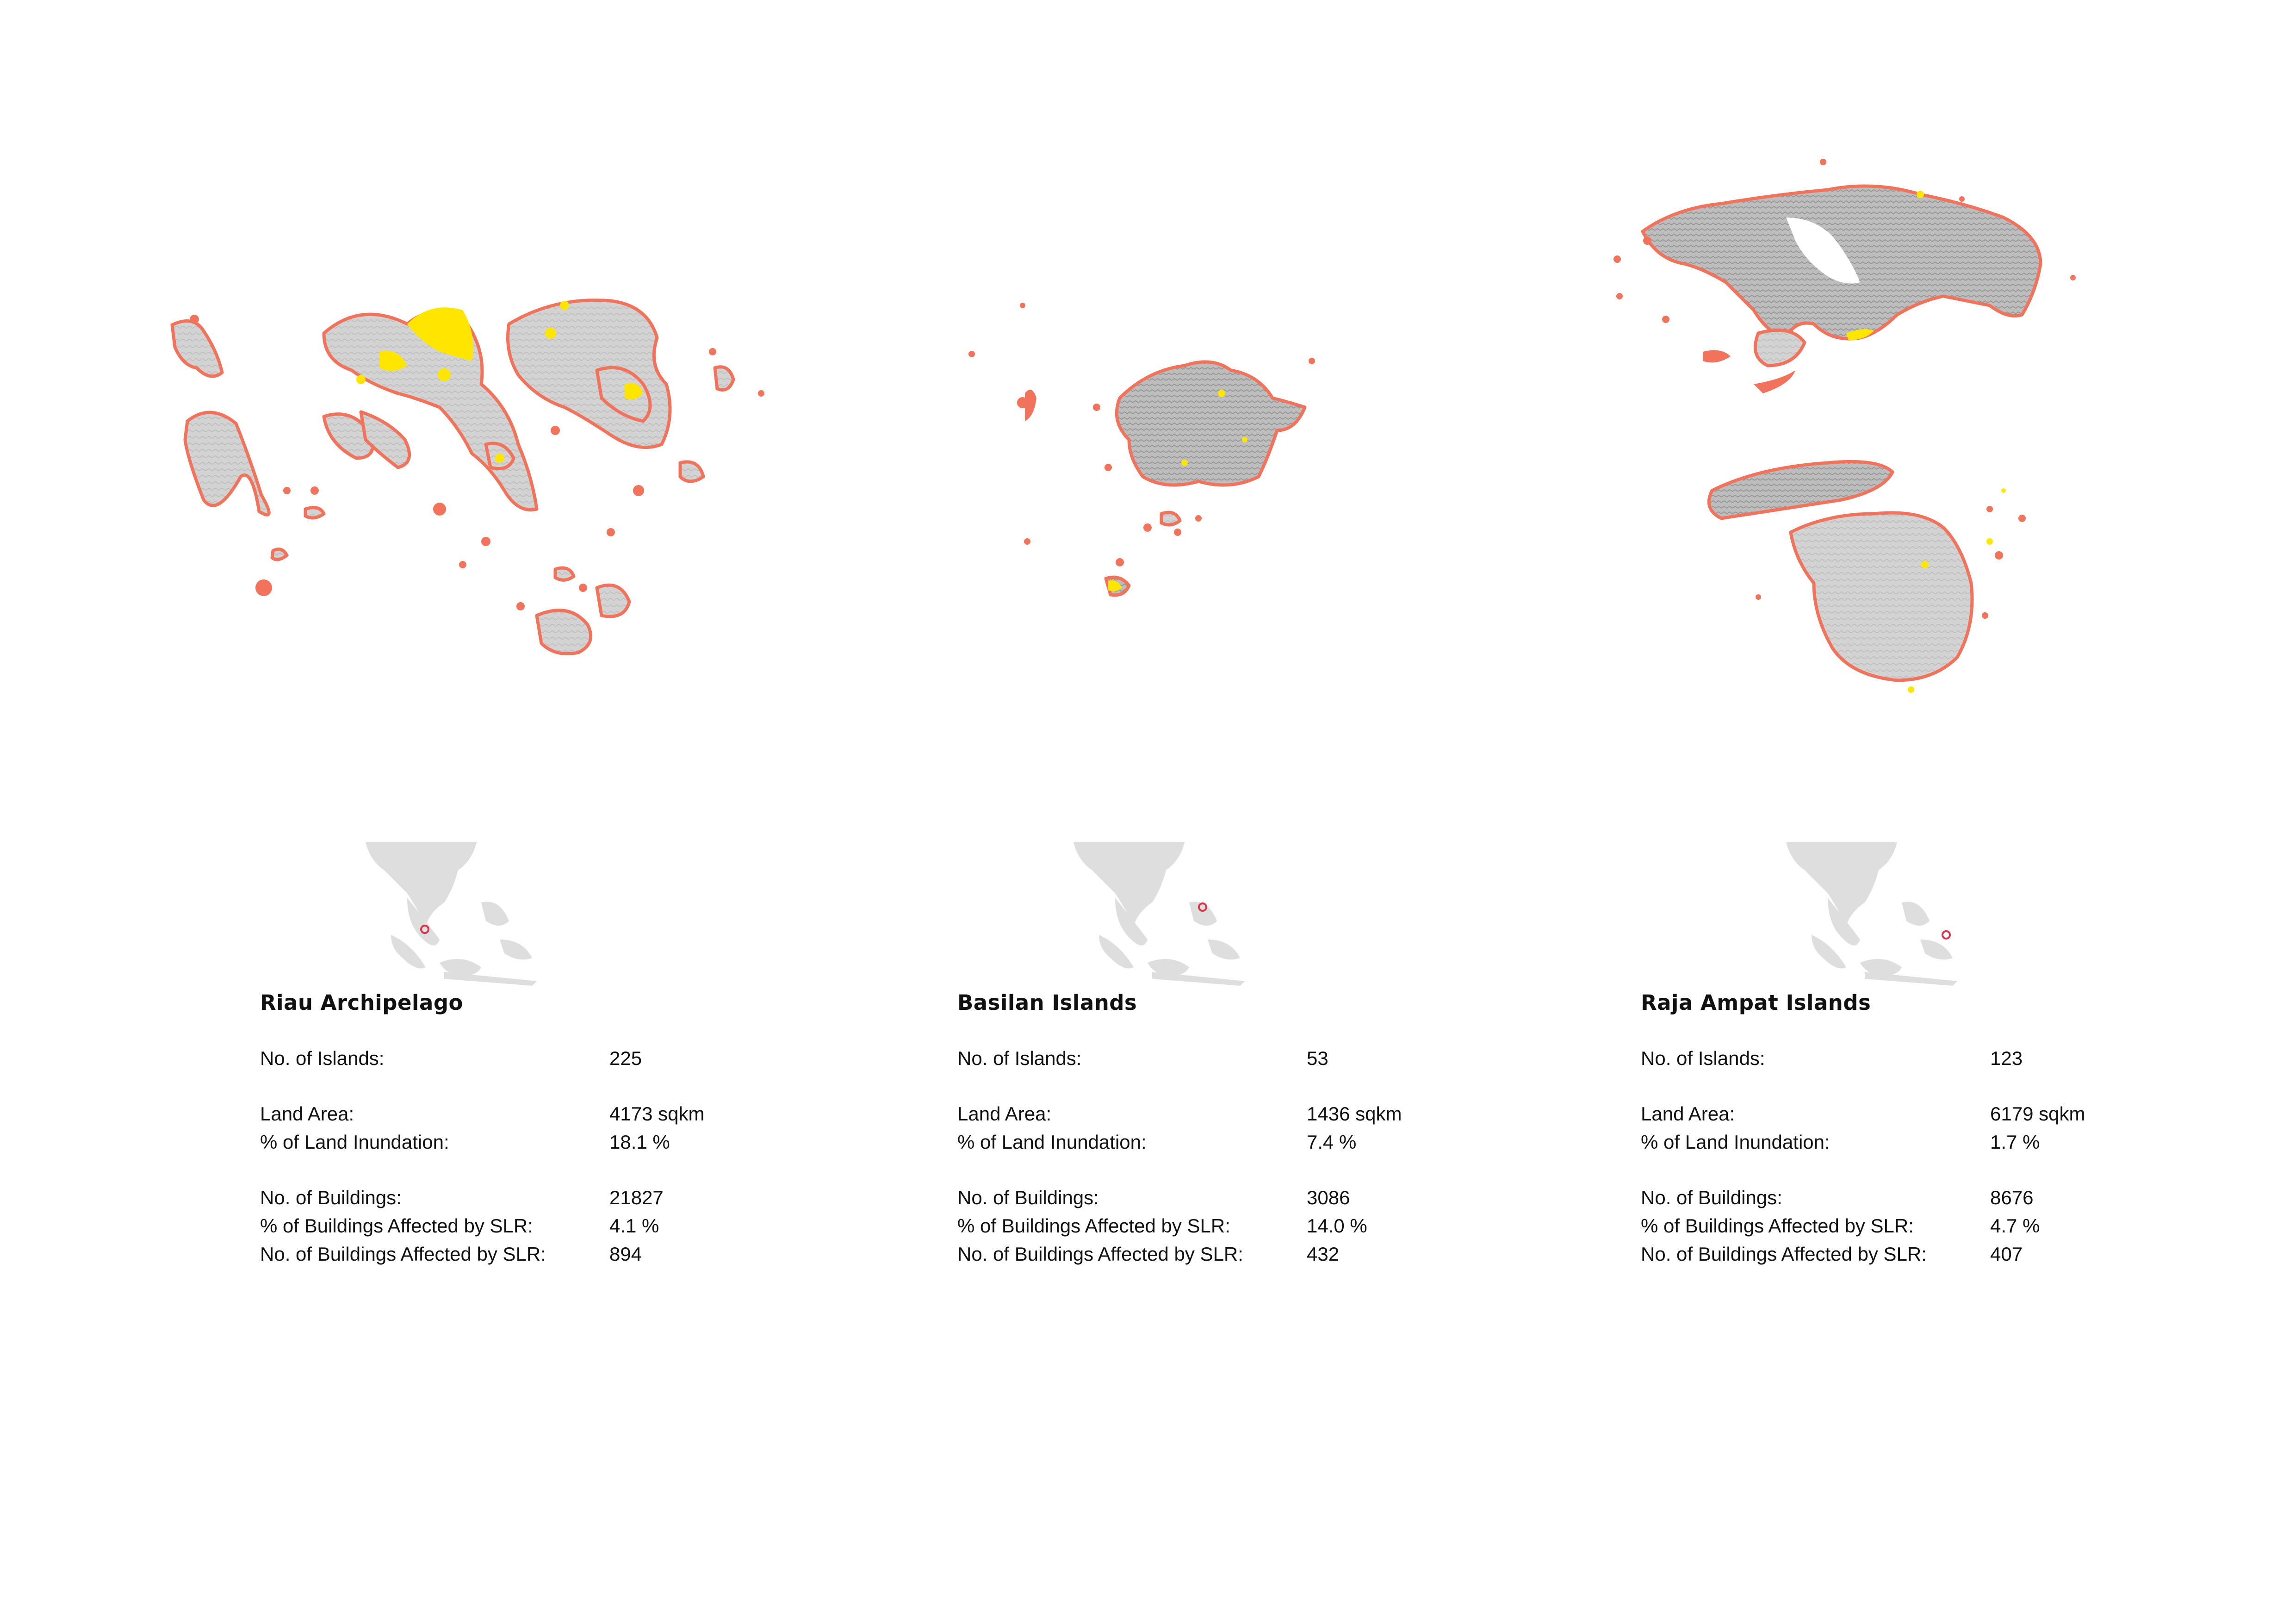  I want to click on stat-row-land-inundation: % of Land Inundation: 1.7 %, so click(1841, 1142).